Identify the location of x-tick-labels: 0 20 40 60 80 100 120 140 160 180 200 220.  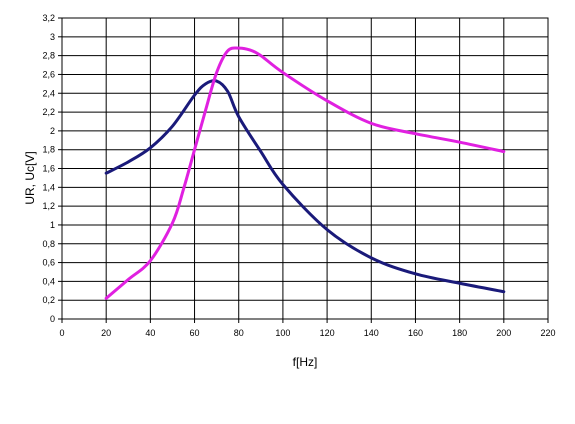
(307, 333).